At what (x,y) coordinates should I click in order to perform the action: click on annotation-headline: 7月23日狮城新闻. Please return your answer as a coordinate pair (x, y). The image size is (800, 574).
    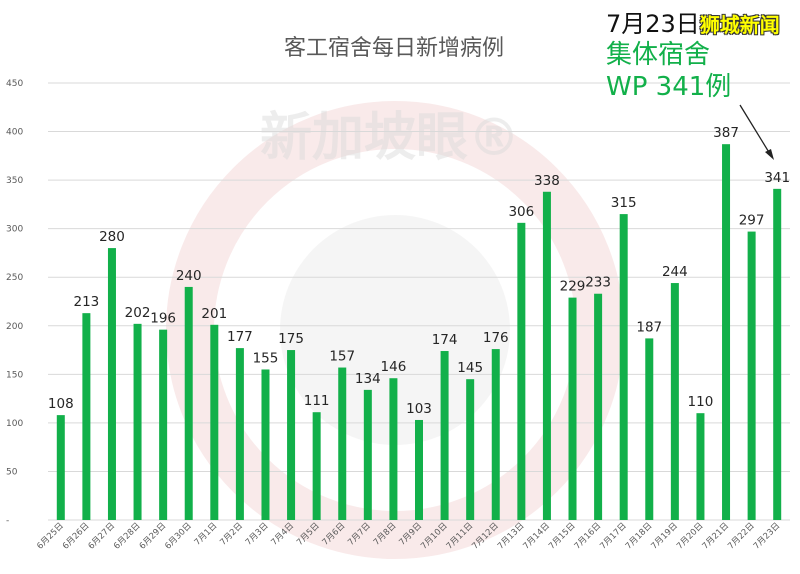
    Looking at the image, I should click on (693, 24).